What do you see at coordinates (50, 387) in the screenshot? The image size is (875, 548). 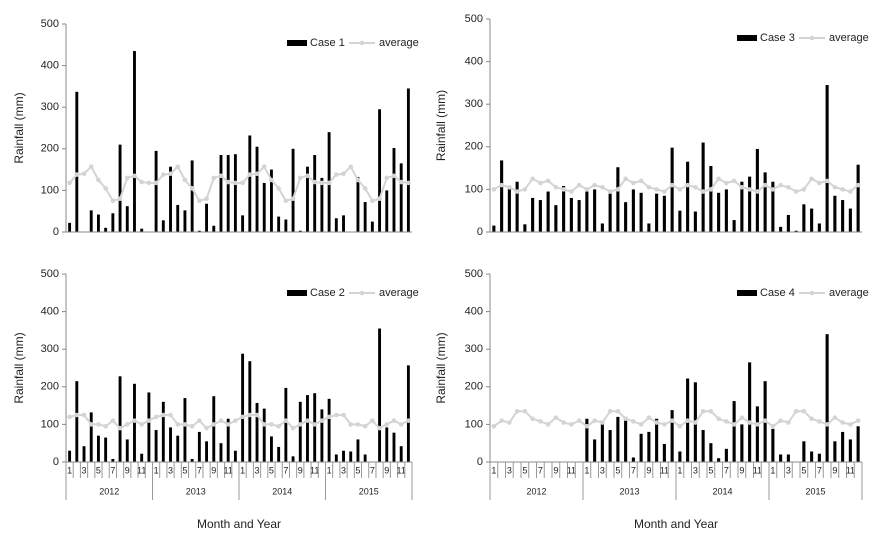 I see `y-tick-label: 200` at bounding box center [50, 387].